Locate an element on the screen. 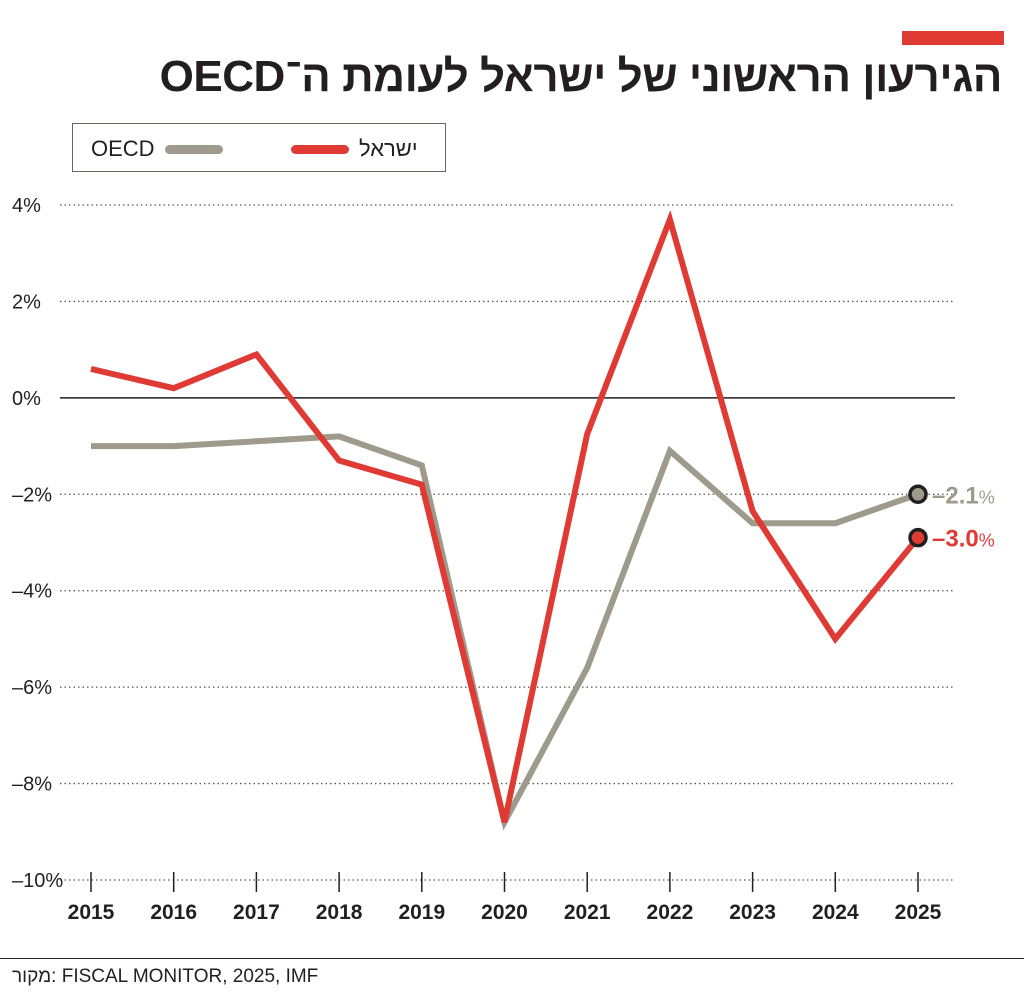 This screenshot has width=1024, height=1003. x-tick-label: 2019 is located at coordinates (421, 912).